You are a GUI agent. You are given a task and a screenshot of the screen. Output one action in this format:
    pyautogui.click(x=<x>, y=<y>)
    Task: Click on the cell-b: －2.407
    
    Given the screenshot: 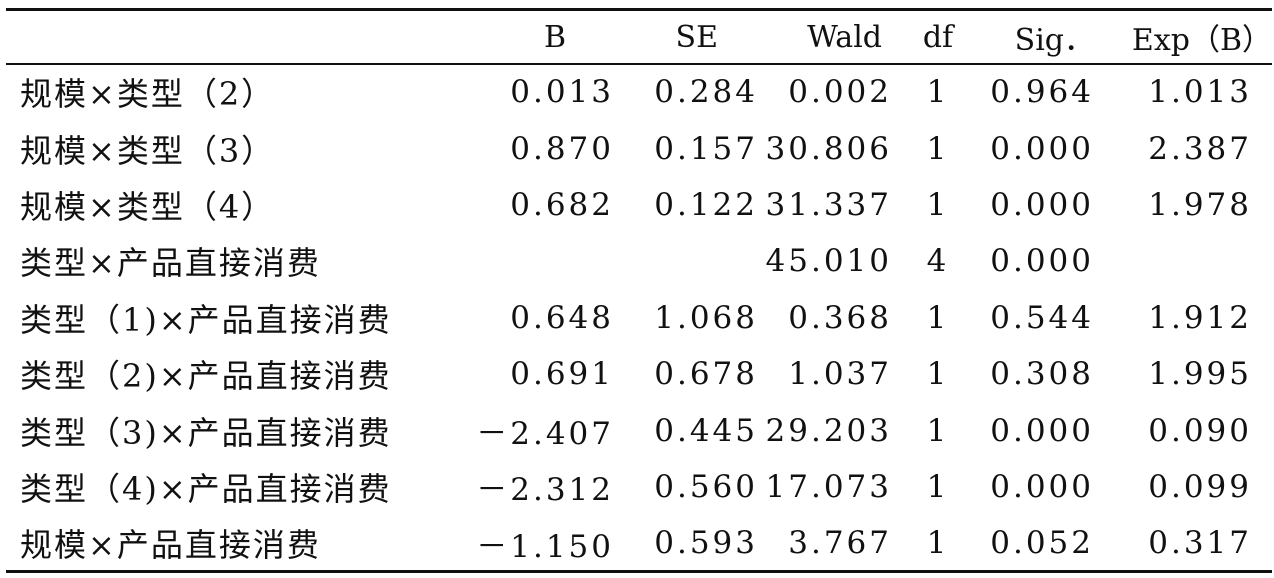 What is the action you would take?
    pyautogui.click(x=545, y=434)
    